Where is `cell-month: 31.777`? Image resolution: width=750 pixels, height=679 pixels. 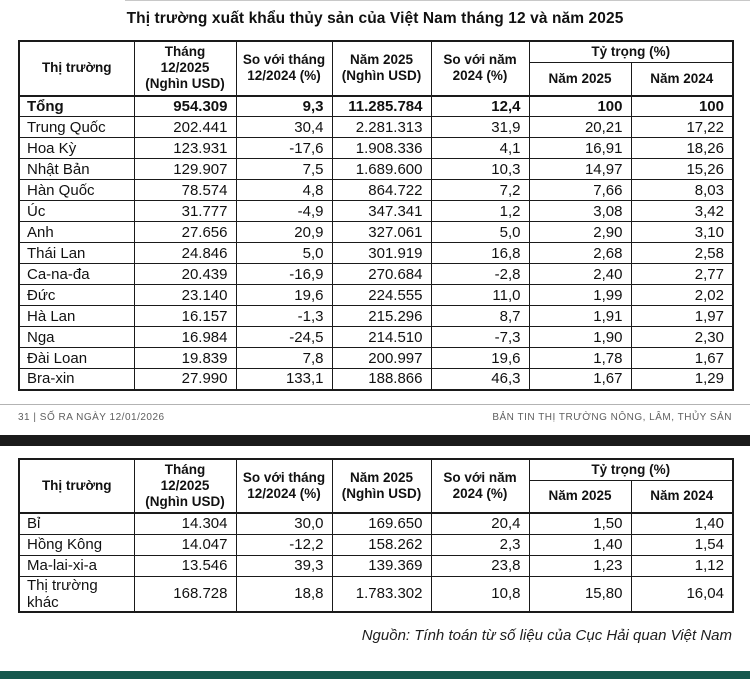
cell-month: 31.777 is located at coordinates (185, 211).